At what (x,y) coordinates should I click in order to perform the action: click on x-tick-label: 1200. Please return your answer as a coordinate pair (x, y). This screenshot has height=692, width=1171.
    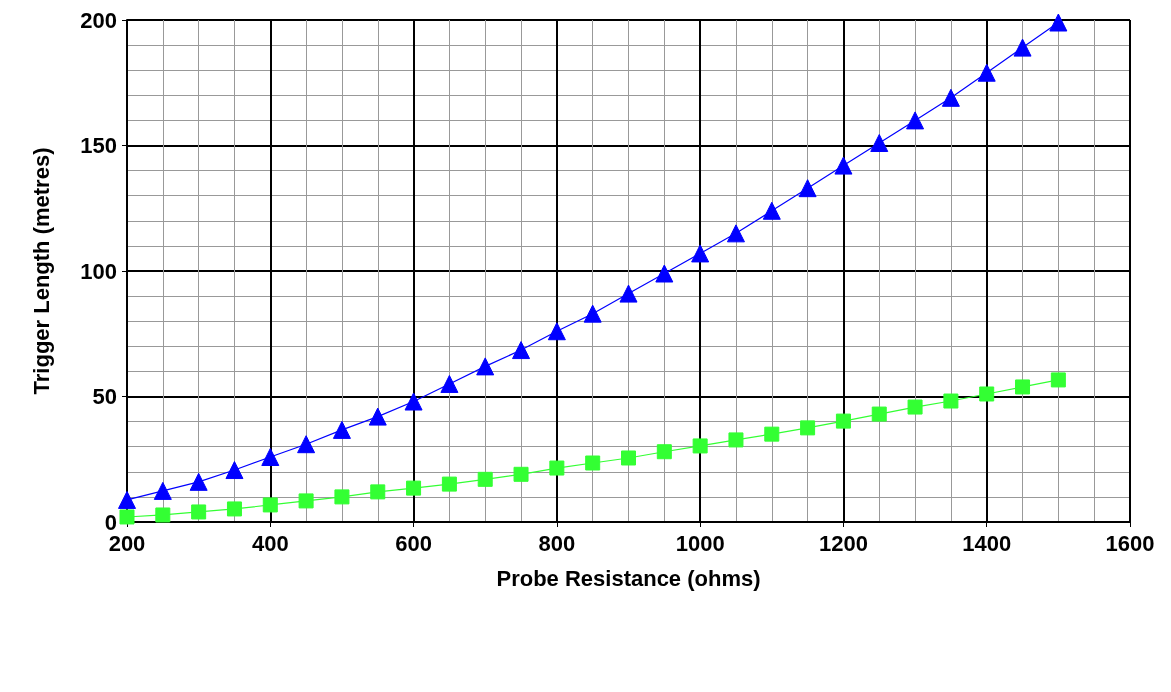
    Looking at the image, I should click on (843, 543).